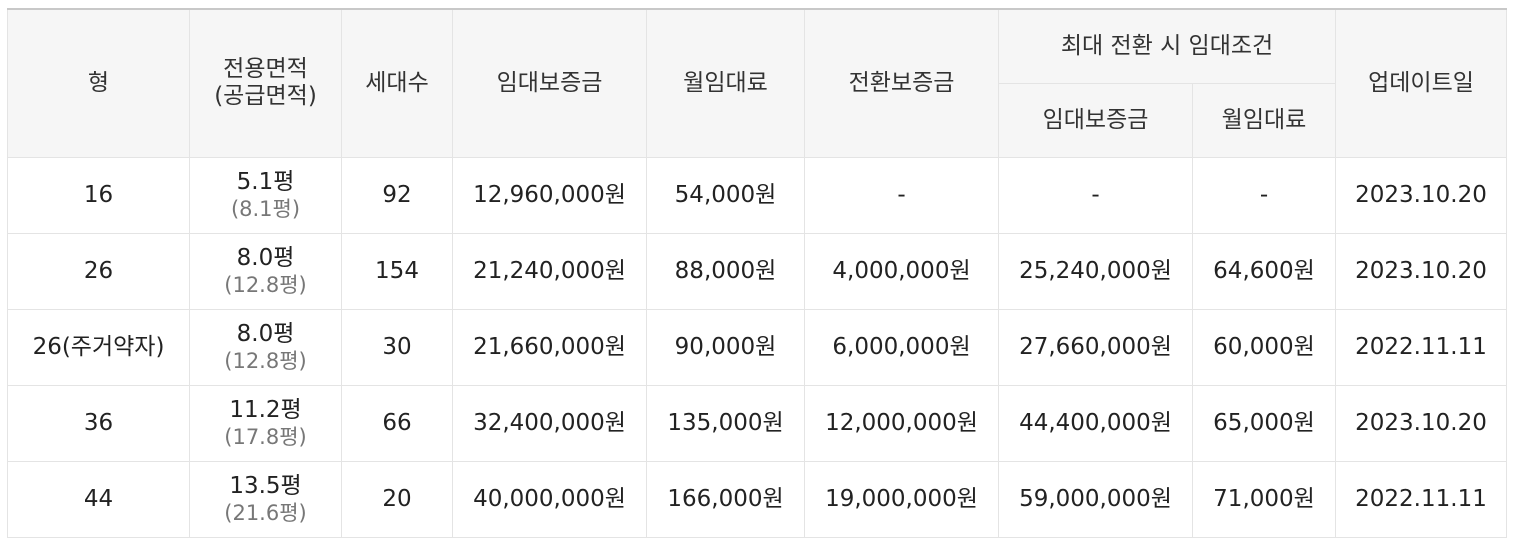 The height and width of the screenshot is (548, 1515). Describe the element at coordinates (397, 271) in the screenshot. I see `cell-households: 154` at that location.